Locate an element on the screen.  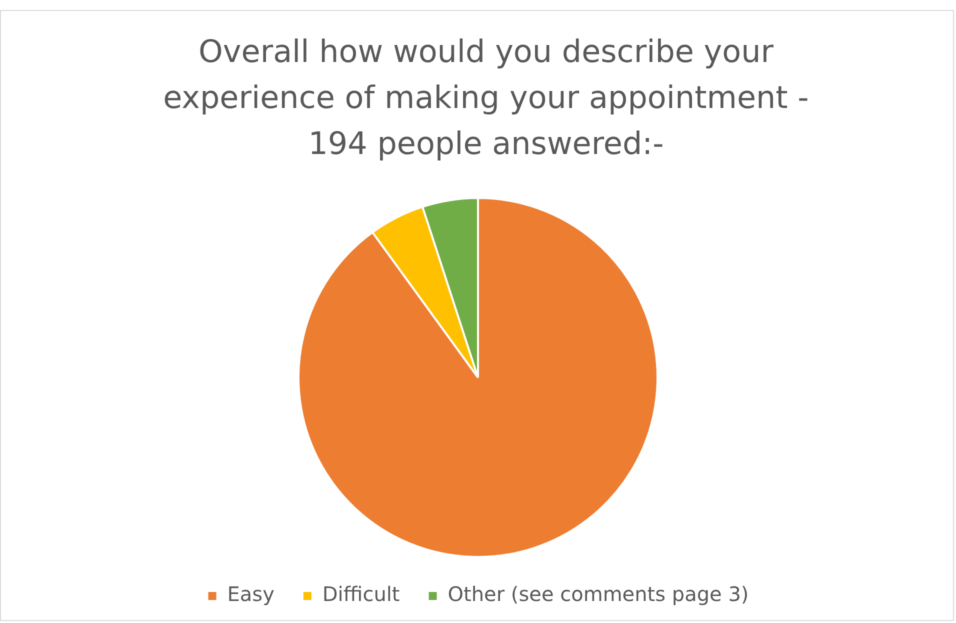
chart-title: Overall how would you describe your experience of making your appointment - 194 people answered:- is located at coordinates (486, 98).